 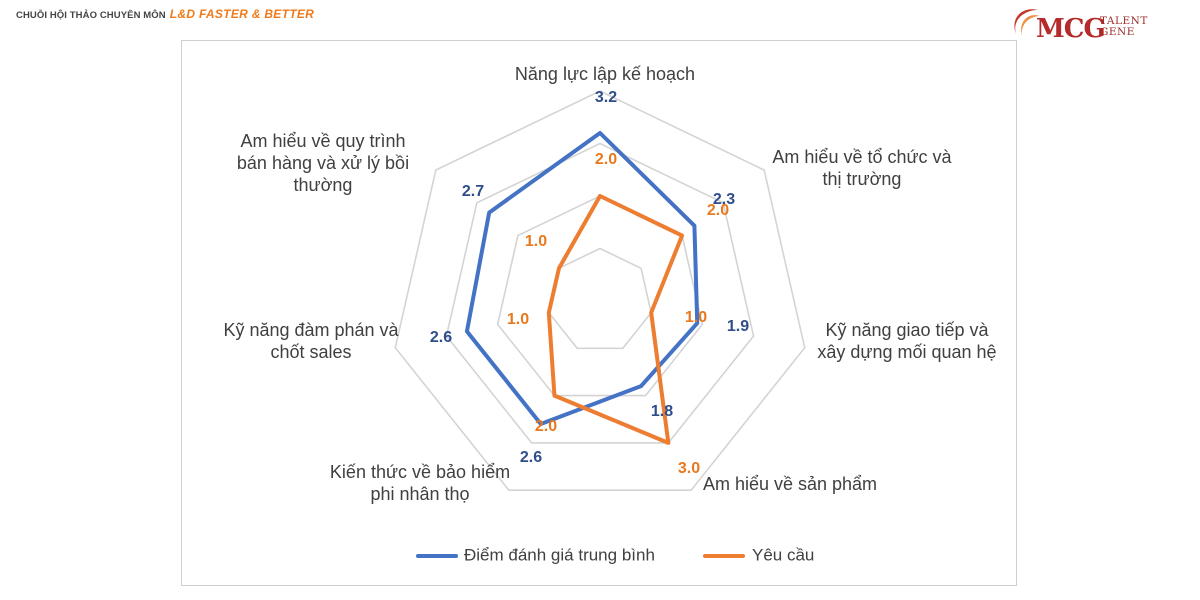 I want to click on data-label-score-6: 2.6, so click(x=441, y=337).